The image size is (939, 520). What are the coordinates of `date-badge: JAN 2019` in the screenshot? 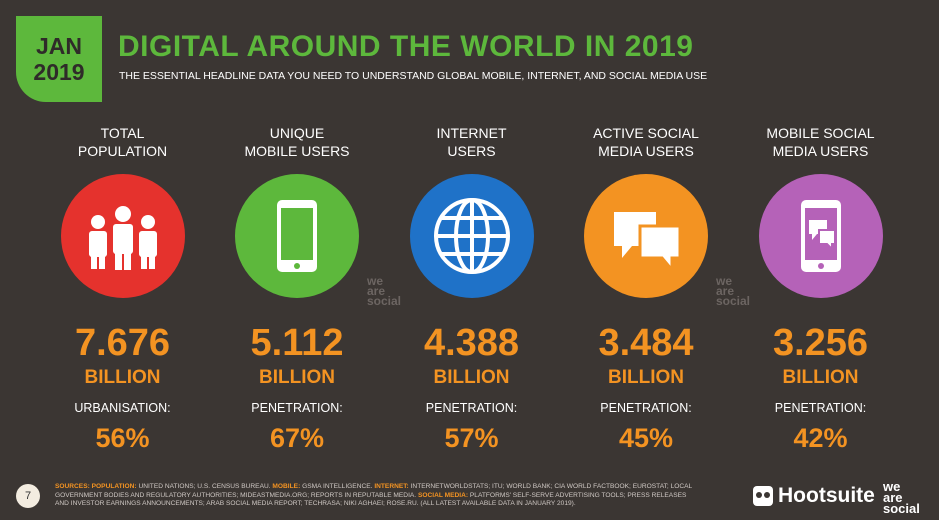 It's located at (59, 59).